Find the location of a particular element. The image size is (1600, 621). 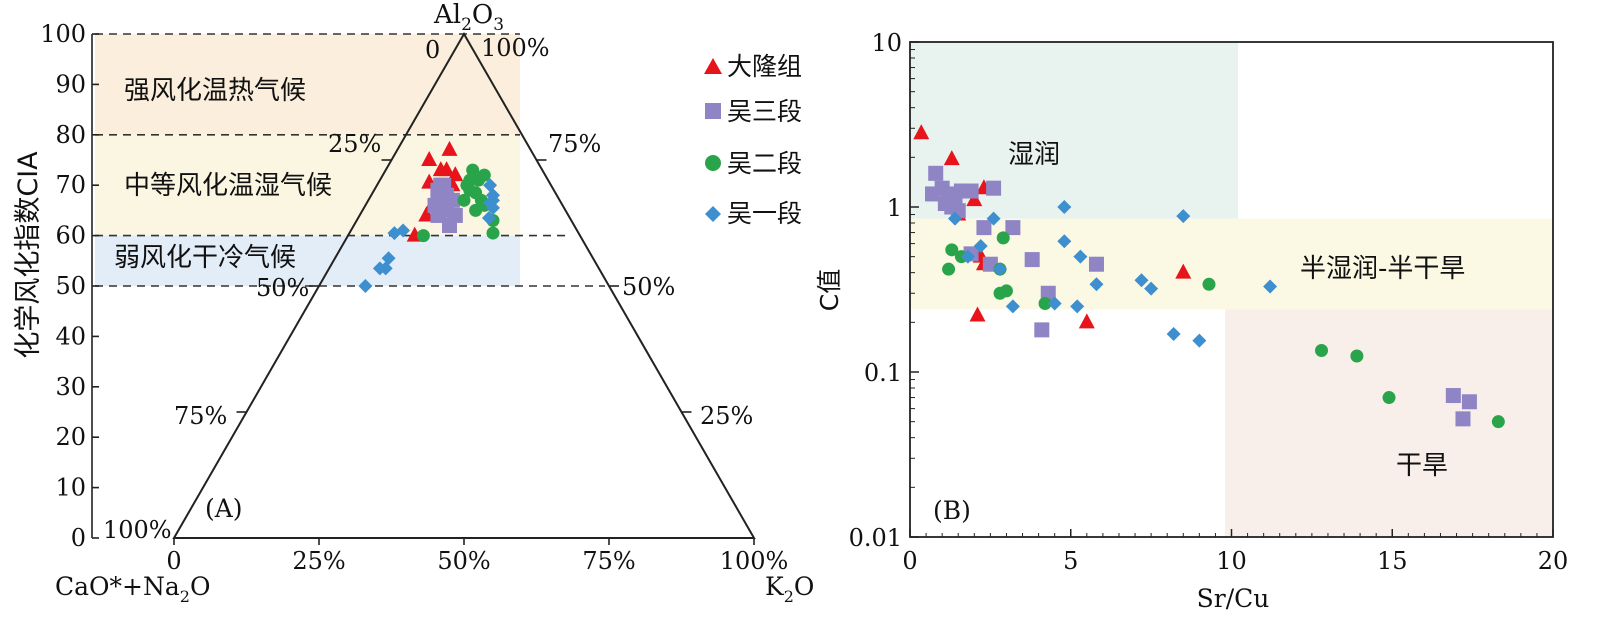

panel-a-label: (A) is located at coordinates (224, 508).